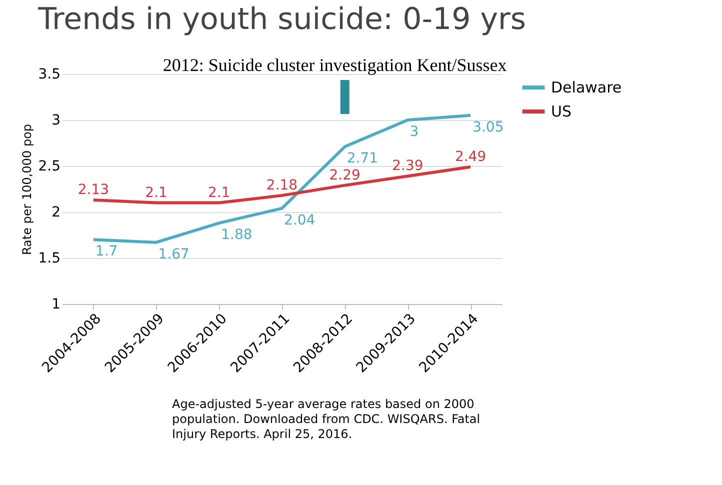  What do you see at coordinates (174, 254) in the screenshot?
I see `data-label: 1.67` at bounding box center [174, 254].